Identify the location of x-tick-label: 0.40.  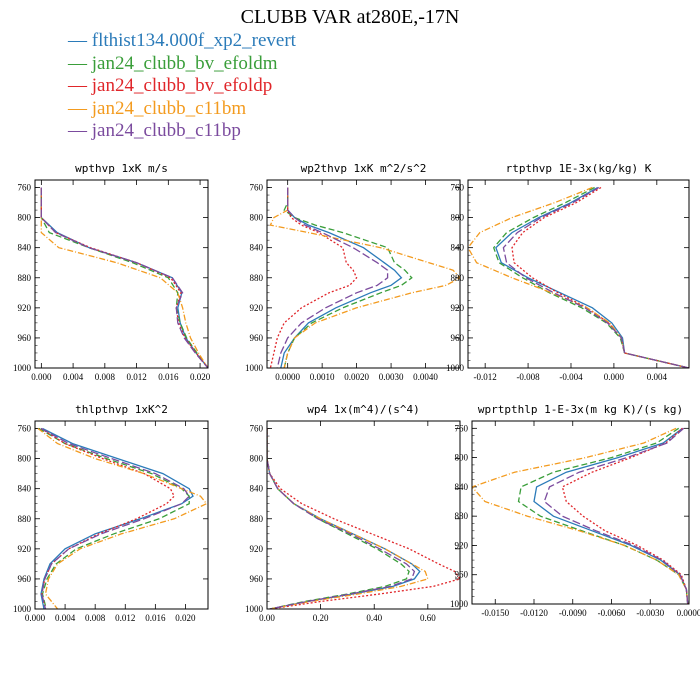
(374, 618).